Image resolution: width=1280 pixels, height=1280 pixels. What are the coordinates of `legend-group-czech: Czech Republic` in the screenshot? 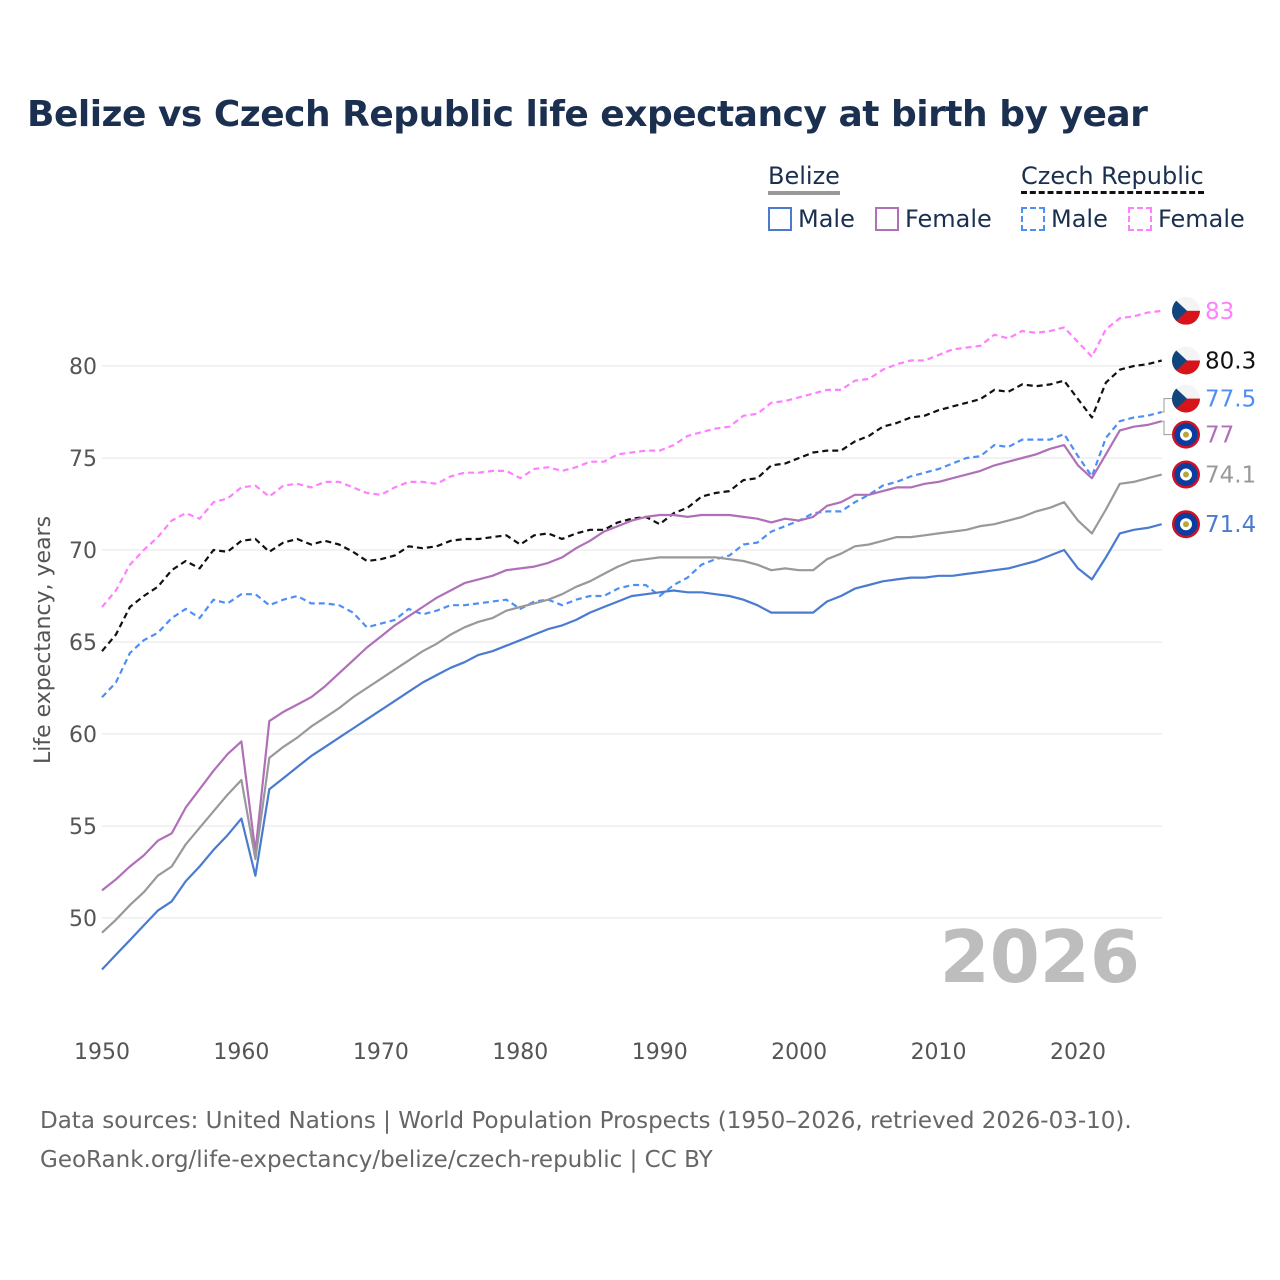 It's located at (1112, 178).